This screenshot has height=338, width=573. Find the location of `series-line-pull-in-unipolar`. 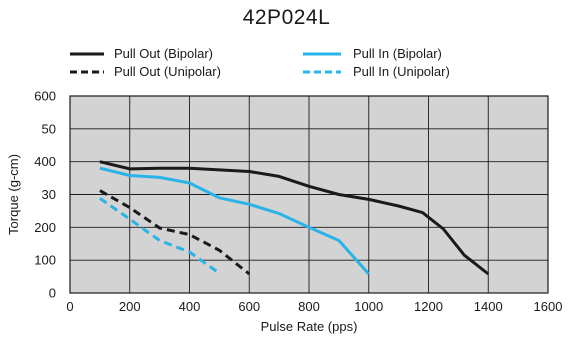

series-line-pull-in-unipolar is located at coordinates (160, 236).